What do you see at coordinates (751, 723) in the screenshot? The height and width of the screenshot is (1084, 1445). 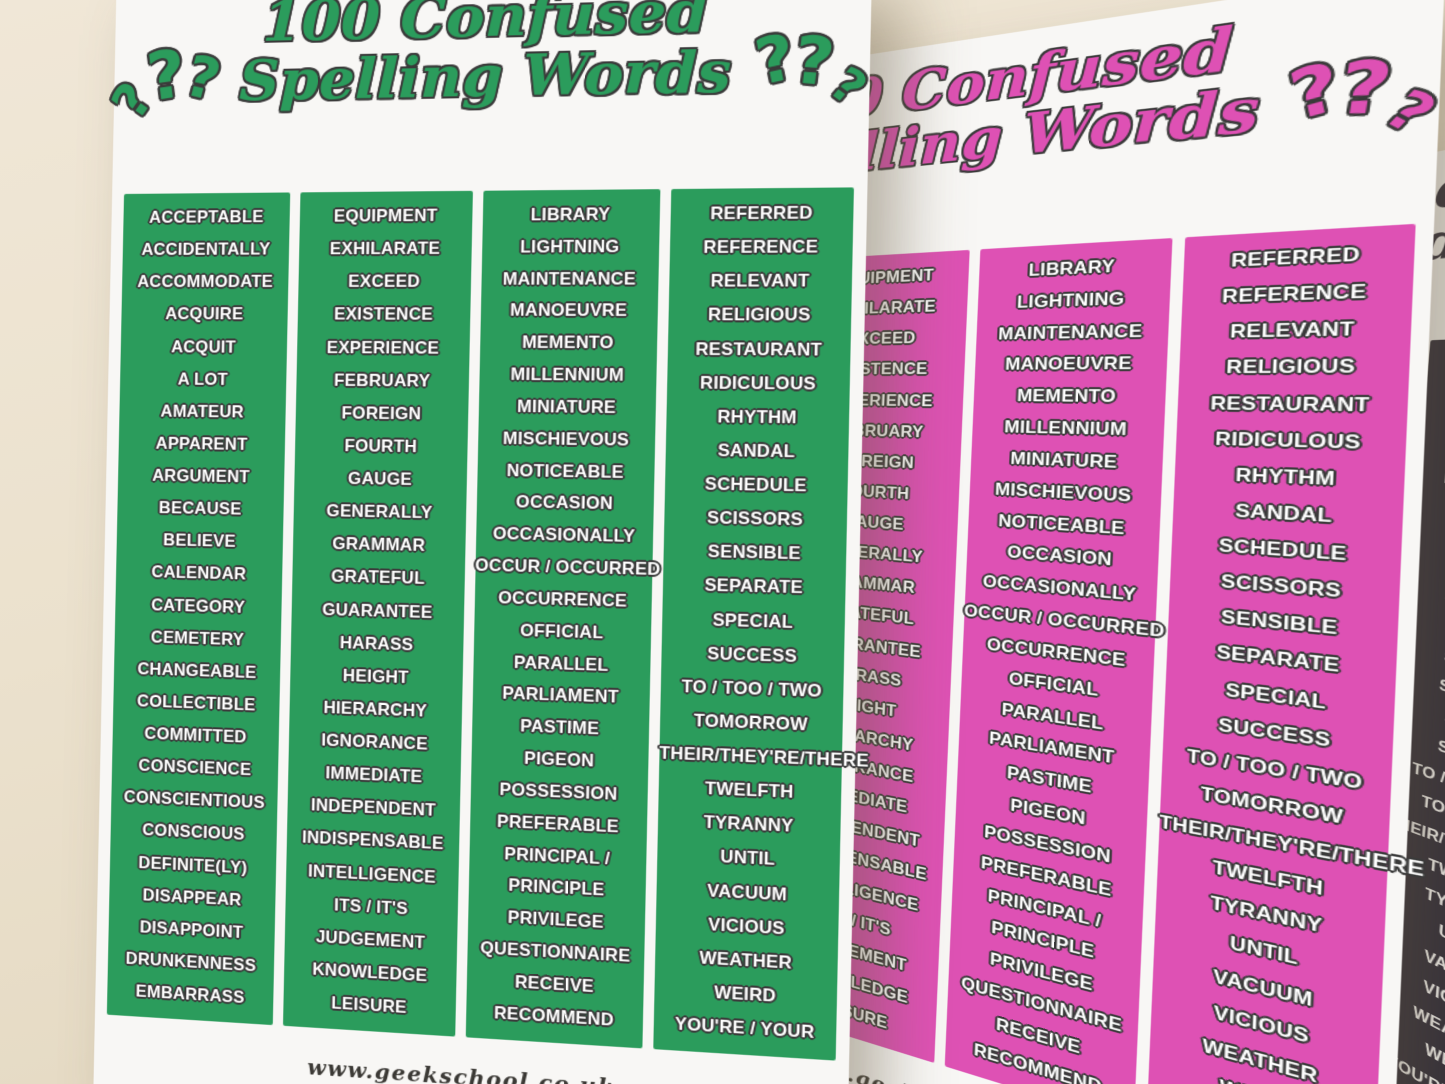 I see `spelling-word: TOMORROW` at bounding box center [751, 723].